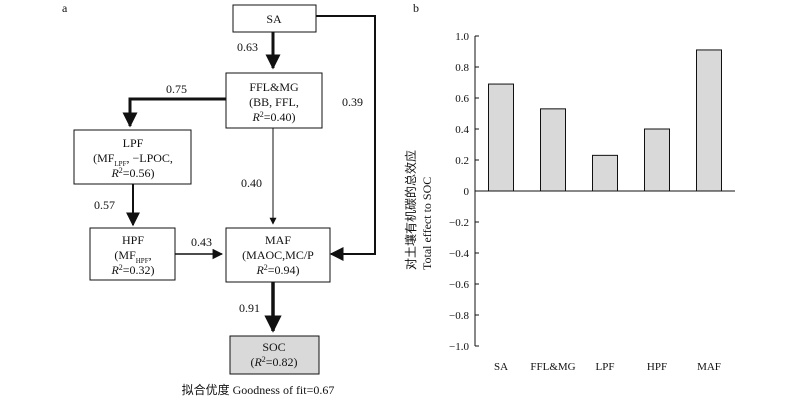 The width and height of the screenshot is (800, 401). What do you see at coordinates (416, 8) in the screenshot?
I see `panel-b-label: b` at bounding box center [416, 8].